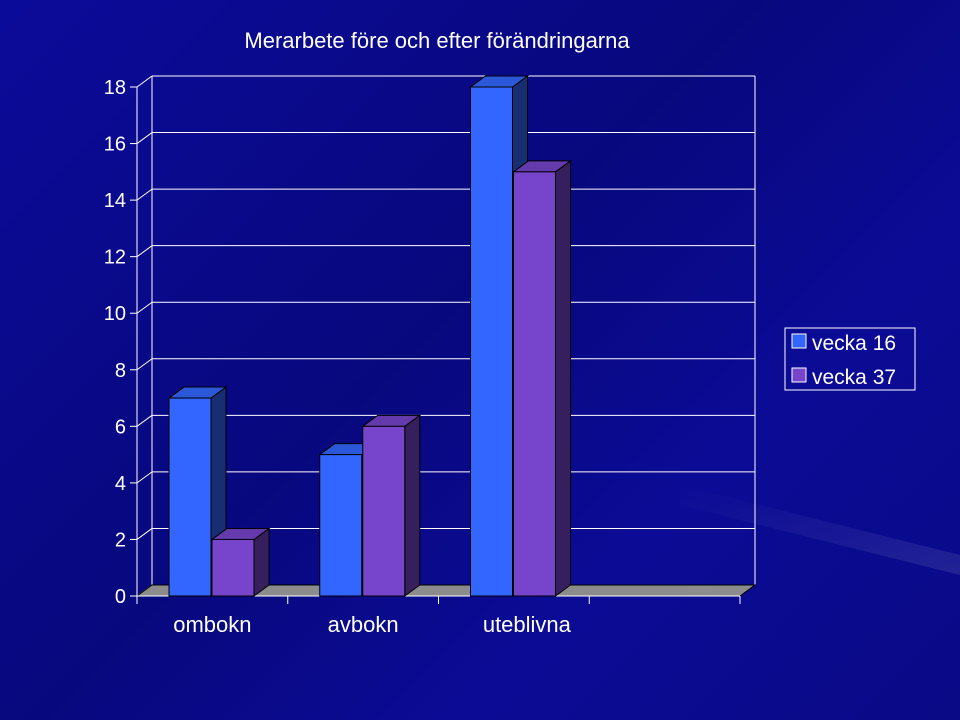  I want to click on y-tick-label-10: 10, so click(115, 314).